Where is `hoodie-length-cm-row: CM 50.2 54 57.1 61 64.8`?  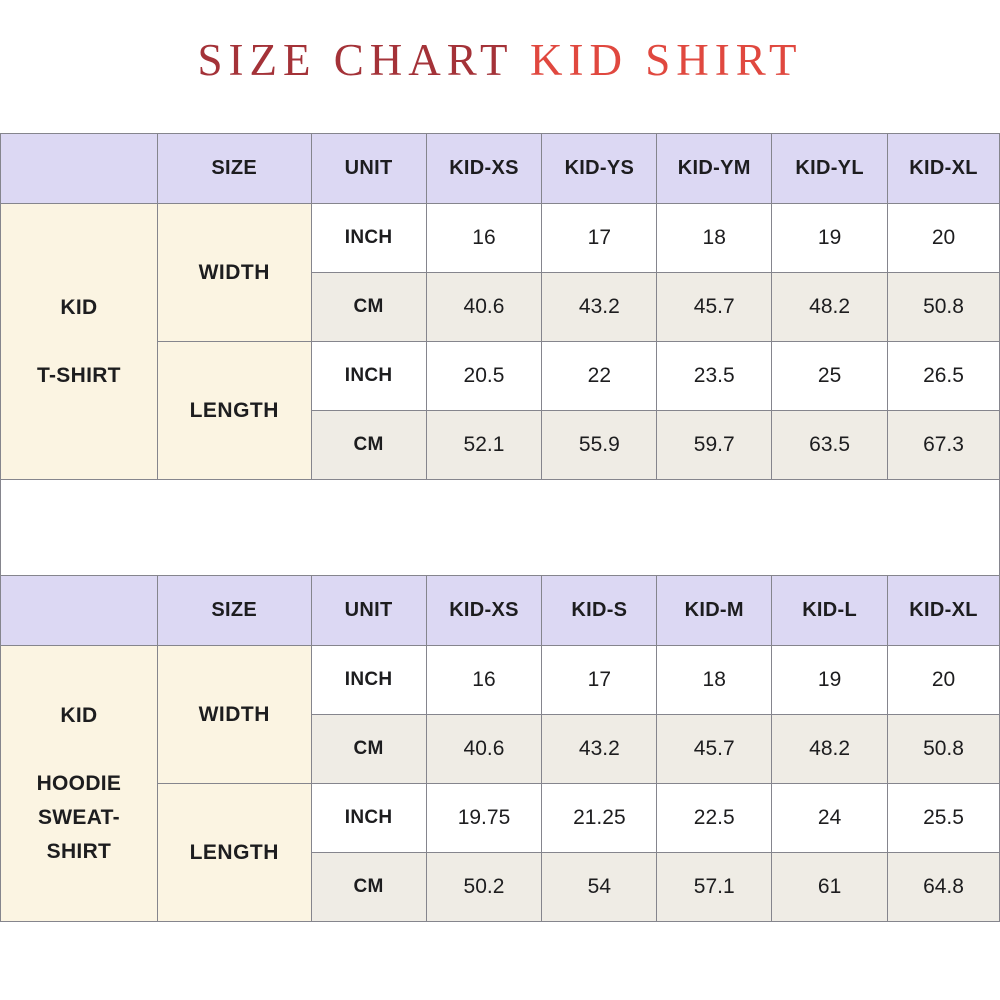 hoodie-length-cm-row: CM 50.2 54 57.1 61 64.8 is located at coordinates (500, 887).